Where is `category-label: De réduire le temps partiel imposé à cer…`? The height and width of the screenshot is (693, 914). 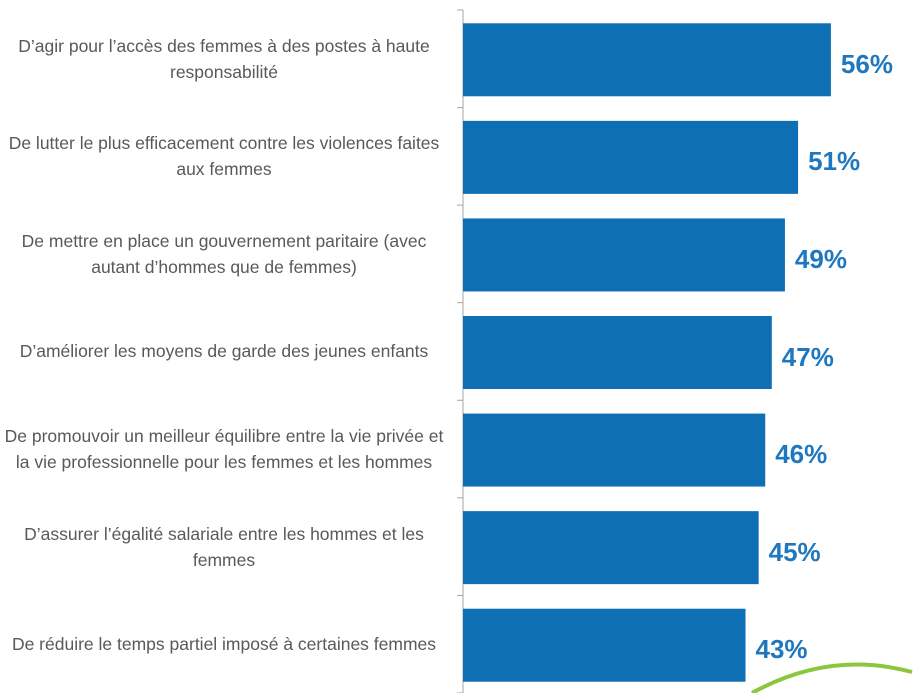 category-label: De réduire le temps partiel imposé à cer… is located at coordinates (224, 644).